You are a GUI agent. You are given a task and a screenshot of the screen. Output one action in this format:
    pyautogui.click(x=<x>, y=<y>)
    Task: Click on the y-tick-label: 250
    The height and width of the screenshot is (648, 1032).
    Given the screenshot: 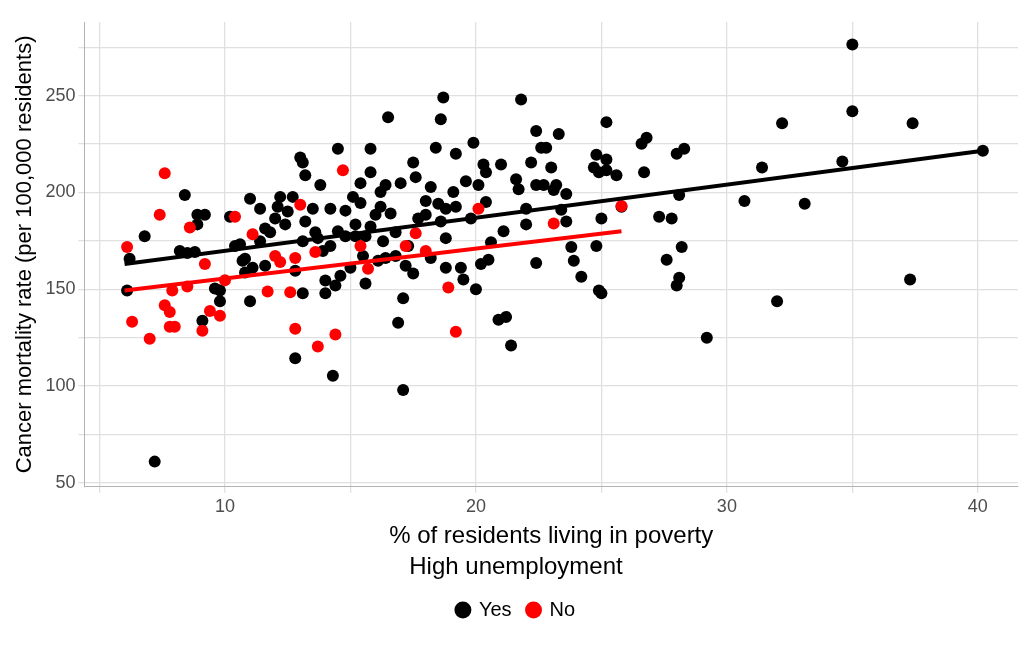 What is the action you would take?
    pyautogui.click(x=60, y=94)
    